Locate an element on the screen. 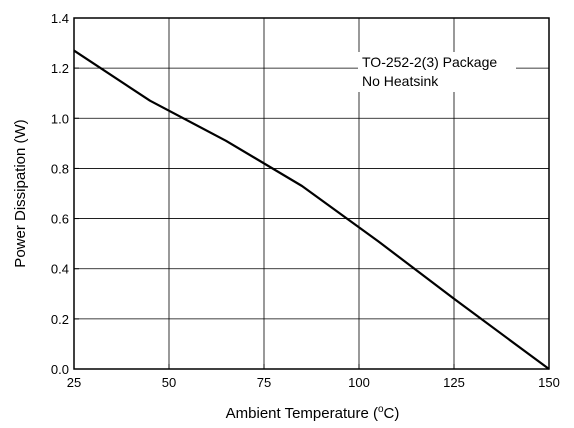 This screenshot has height=428, width=574. x-axis-label-suffix: C) is located at coordinates (392, 413).